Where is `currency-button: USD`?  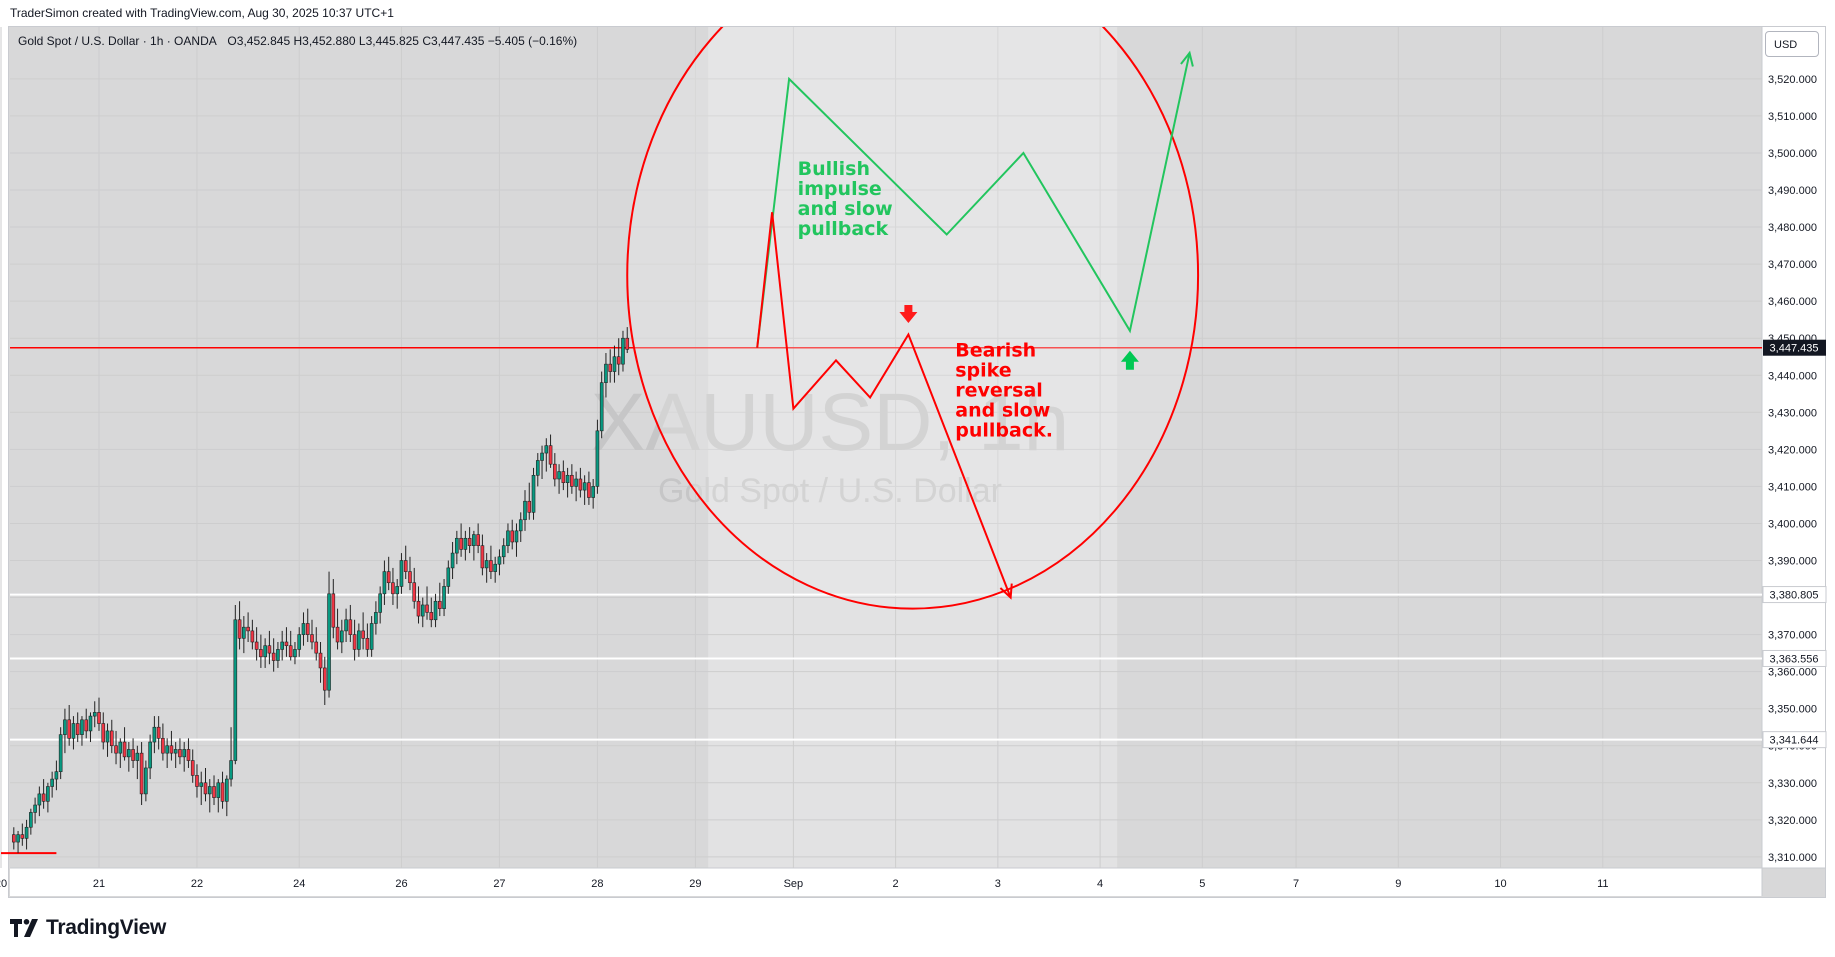
currency-button: USD is located at coordinates (1792, 44).